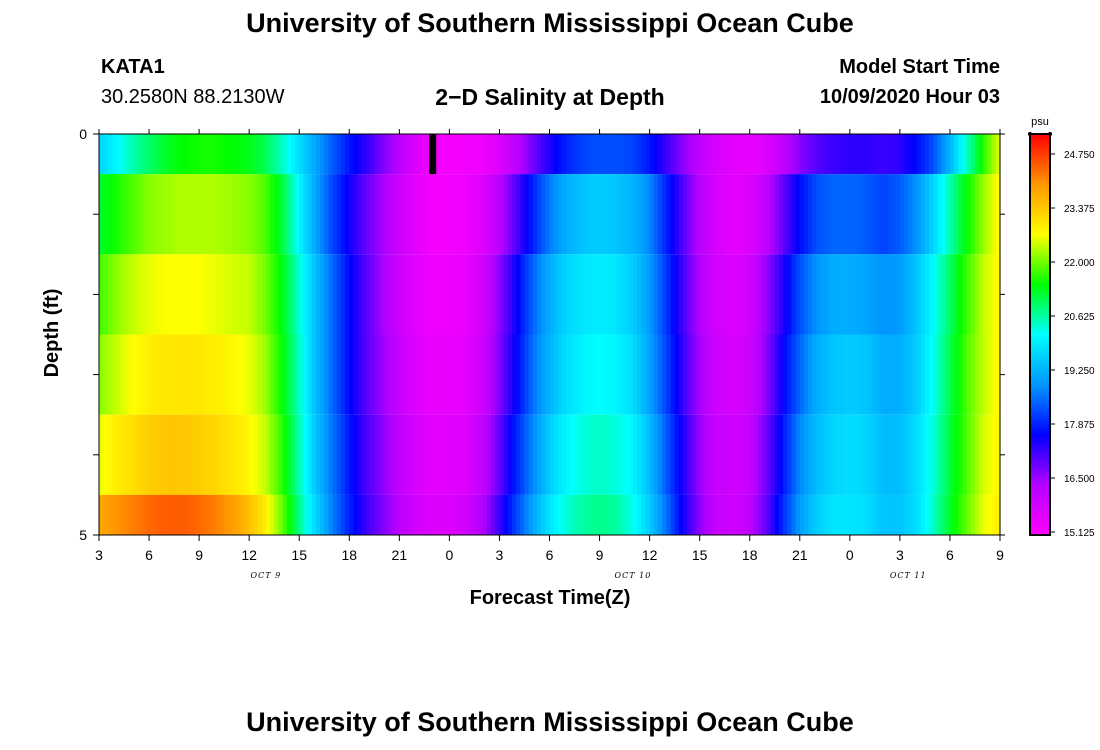  What do you see at coordinates (633, 575) in the screenshot?
I see `date-label: OCT 10` at bounding box center [633, 575].